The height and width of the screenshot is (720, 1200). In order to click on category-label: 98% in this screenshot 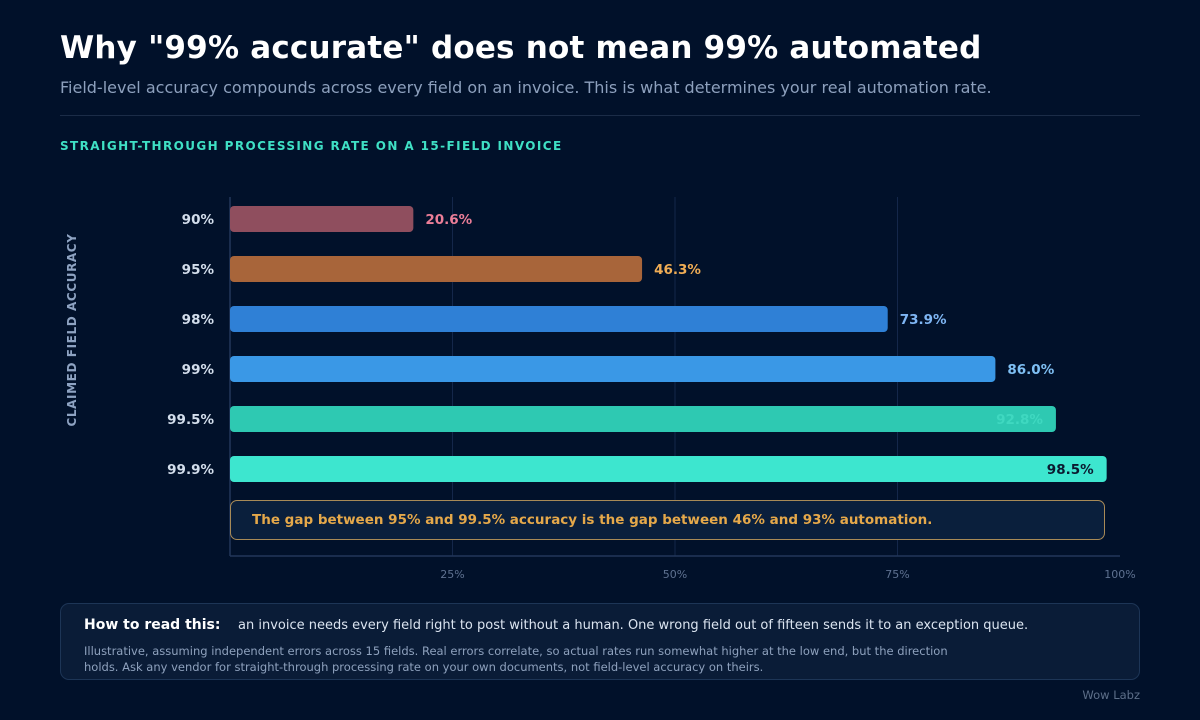, I will do `click(198, 320)`.